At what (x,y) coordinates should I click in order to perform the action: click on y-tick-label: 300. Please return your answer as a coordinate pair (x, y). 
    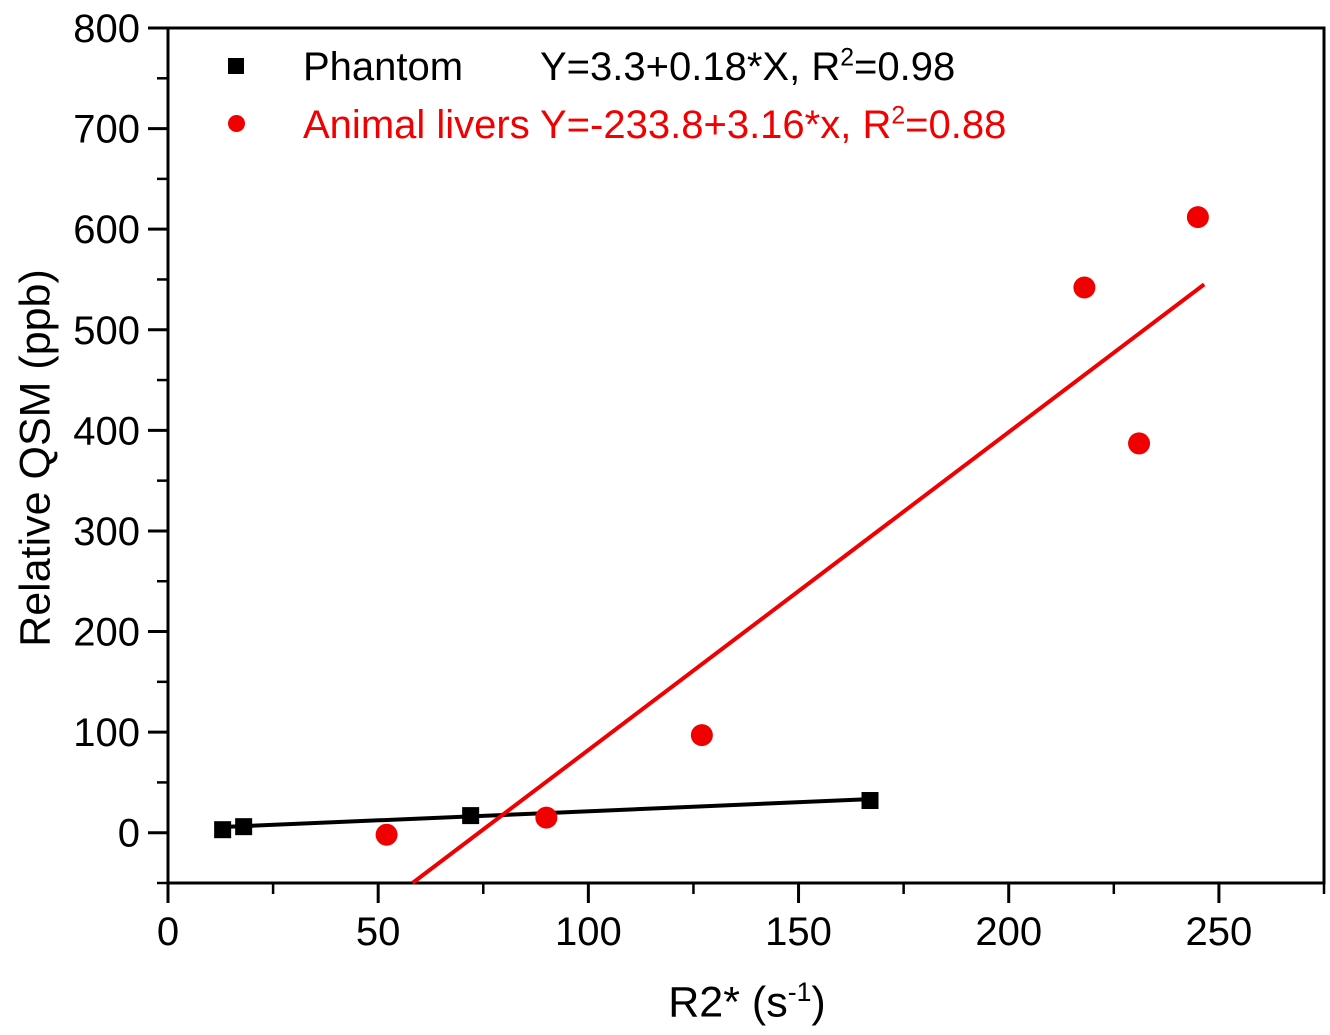
    Looking at the image, I should click on (106, 532).